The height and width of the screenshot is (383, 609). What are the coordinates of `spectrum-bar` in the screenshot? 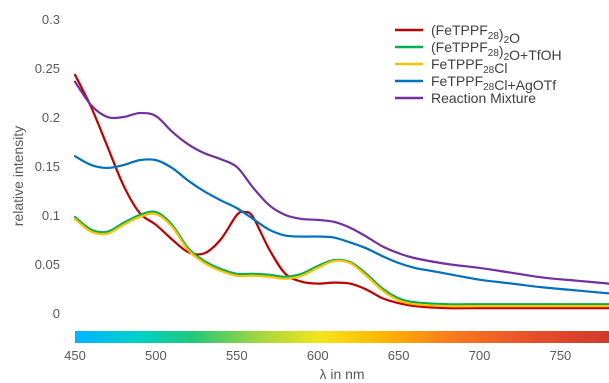 It's located at (342, 337).